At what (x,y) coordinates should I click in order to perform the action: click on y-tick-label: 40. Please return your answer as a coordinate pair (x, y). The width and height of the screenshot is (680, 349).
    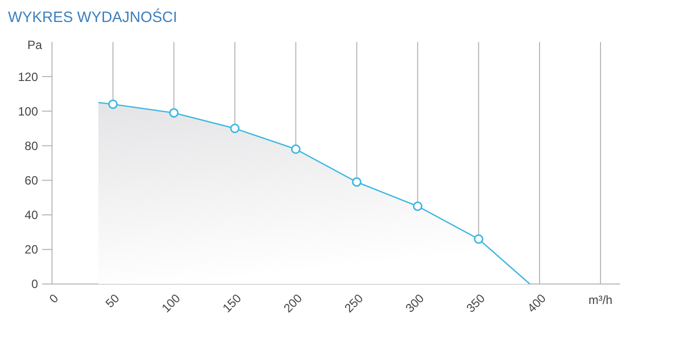
    Looking at the image, I should click on (31, 215).